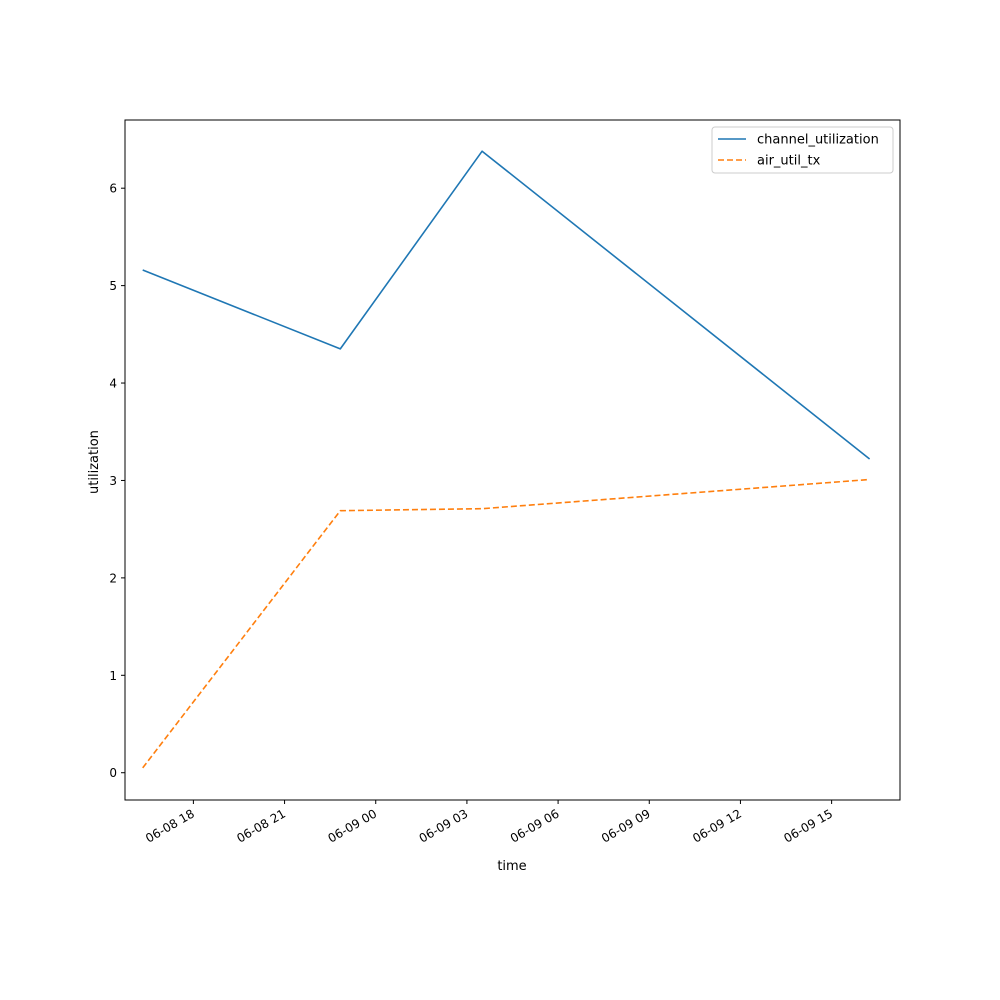 The image size is (1000, 1000). I want to click on y-tick-label: 4, so click(113, 384).